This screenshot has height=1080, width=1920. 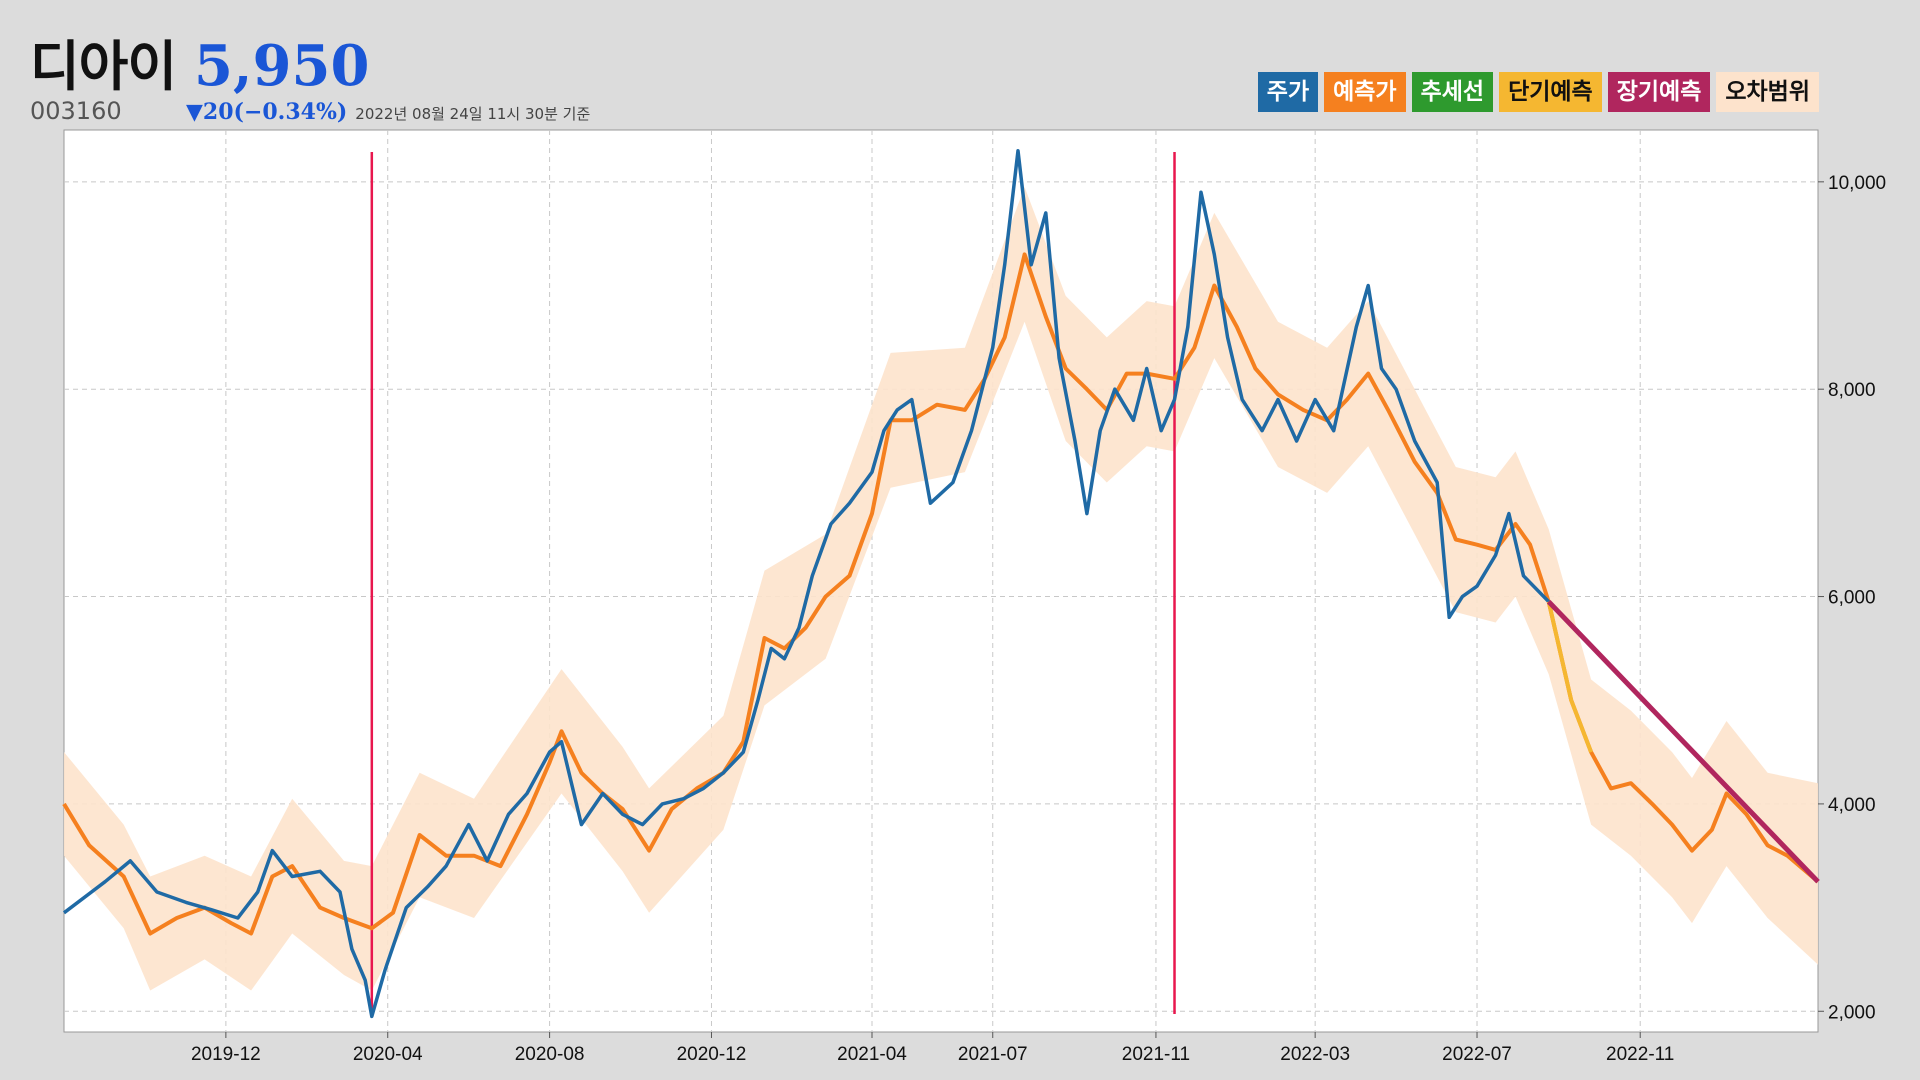 What do you see at coordinates (282, 66) in the screenshot?
I see `current-price: 5,950` at bounding box center [282, 66].